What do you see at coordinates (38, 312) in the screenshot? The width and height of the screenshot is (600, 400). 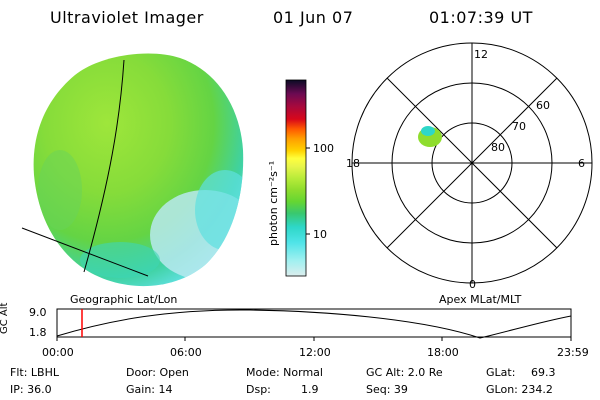 I see `timeline-y-tick-top: 9.0` at bounding box center [38, 312].